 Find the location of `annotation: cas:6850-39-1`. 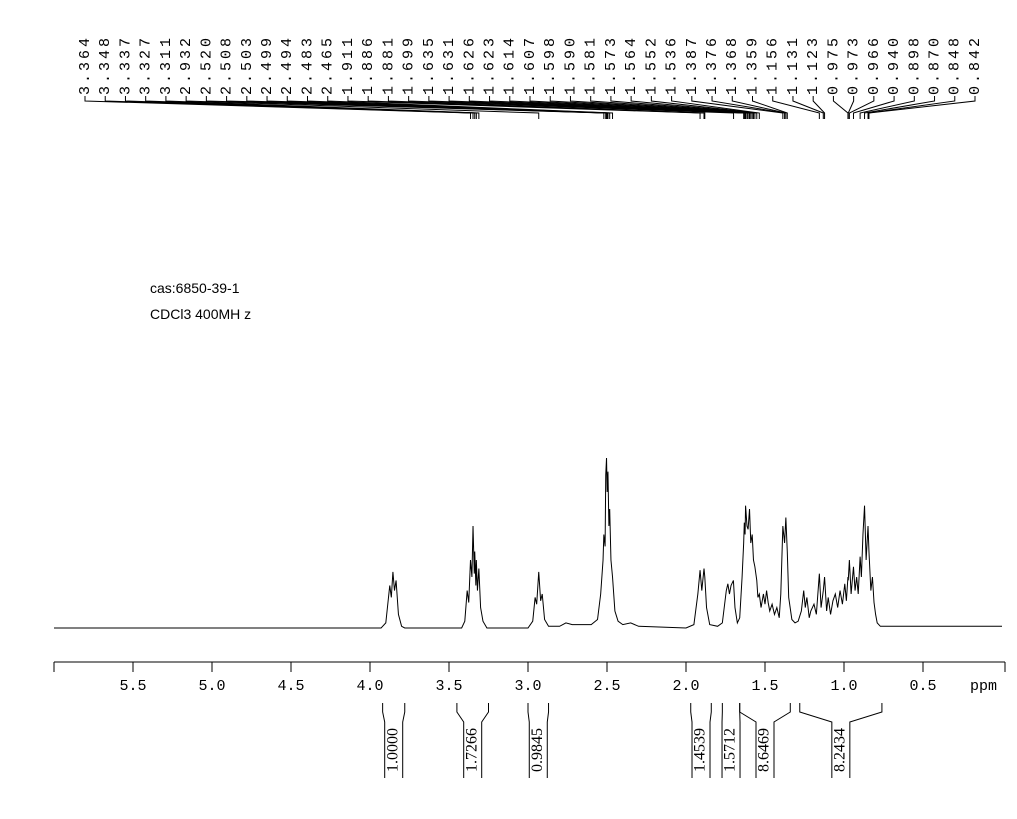

annotation: cas:6850-39-1 is located at coordinates (195, 288).